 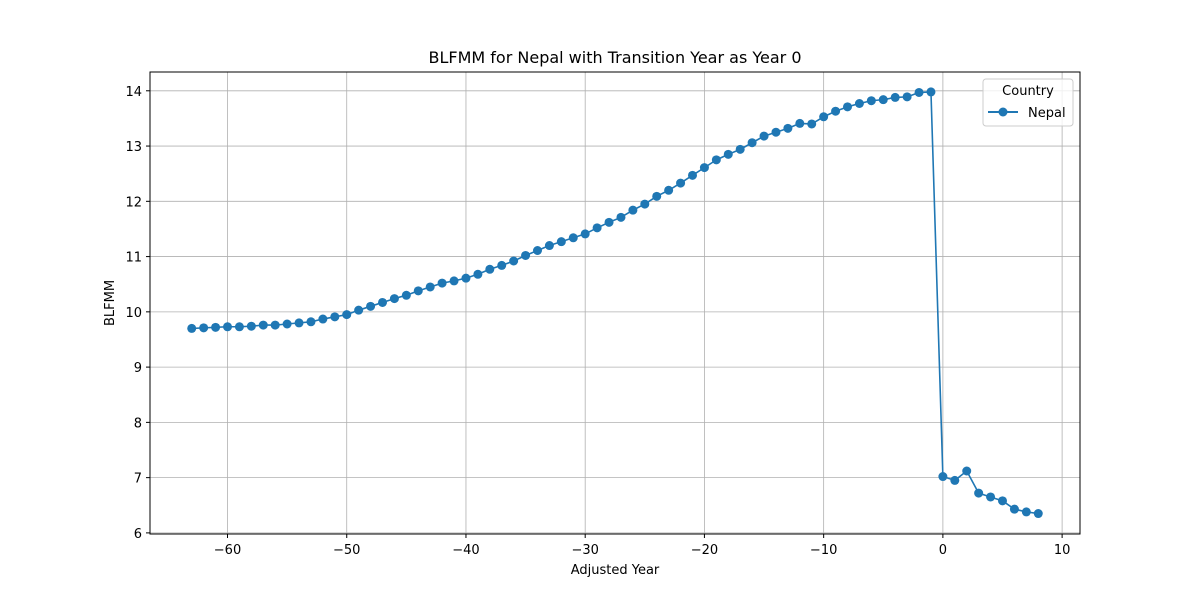 What do you see at coordinates (584, 550) in the screenshot?
I see `x-tick-label: −30` at bounding box center [584, 550].